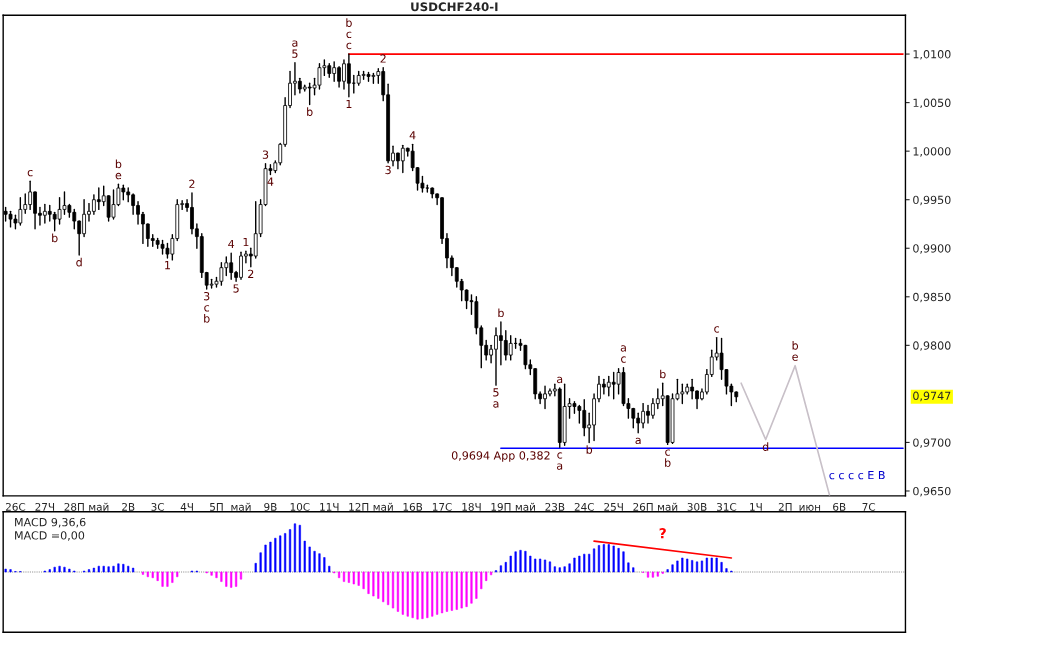 The image size is (1059, 662). Describe the element at coordinates (839, 506) in the screenshot. I see `x-tick-label: 6В` at that location.